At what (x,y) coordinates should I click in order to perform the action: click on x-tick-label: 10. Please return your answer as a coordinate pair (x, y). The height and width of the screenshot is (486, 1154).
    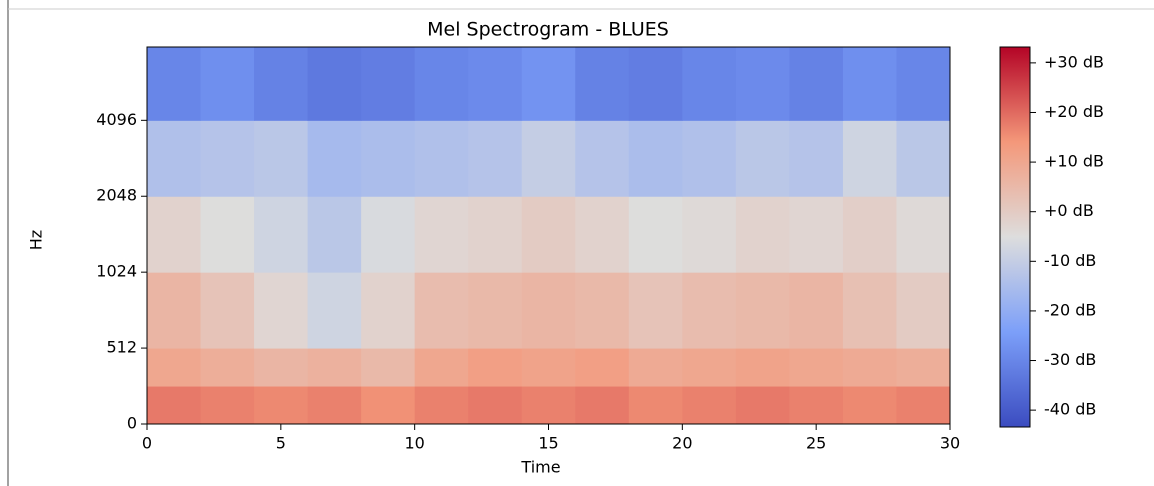
    Looking at the image, I should click on (414, 443).